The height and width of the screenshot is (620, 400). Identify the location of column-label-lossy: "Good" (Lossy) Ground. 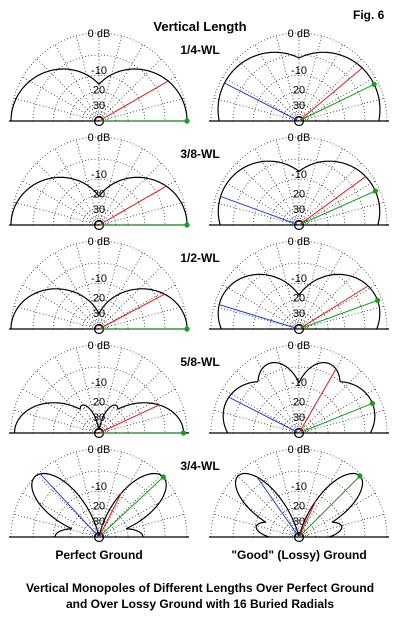
(298, 555).